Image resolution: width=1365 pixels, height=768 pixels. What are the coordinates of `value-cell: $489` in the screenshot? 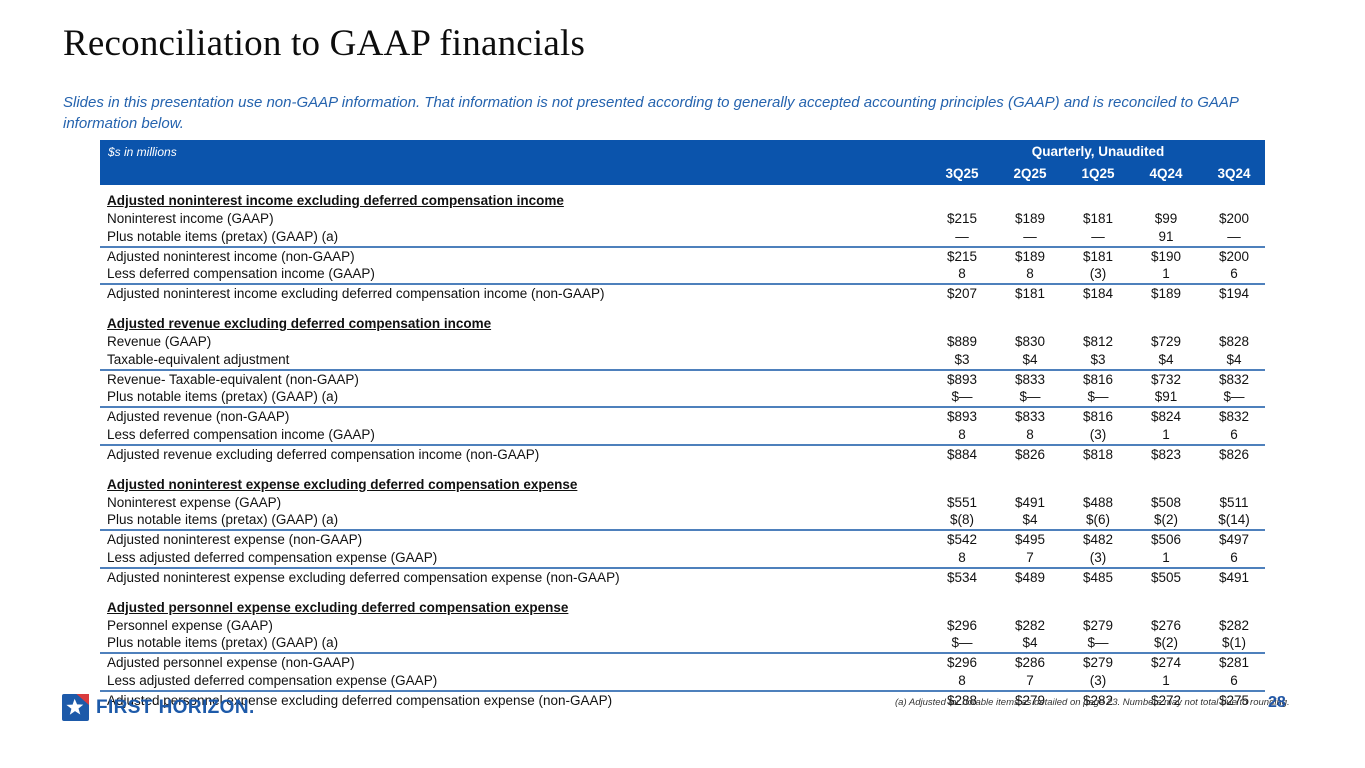 It's located at (1030, 577).